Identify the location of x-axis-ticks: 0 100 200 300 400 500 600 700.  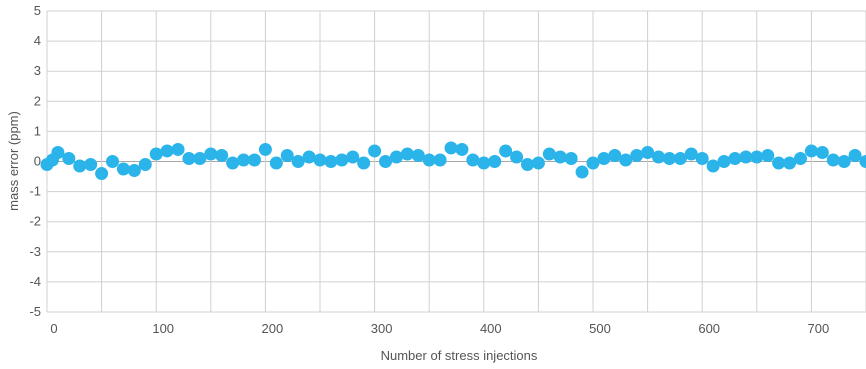
(439, 328).